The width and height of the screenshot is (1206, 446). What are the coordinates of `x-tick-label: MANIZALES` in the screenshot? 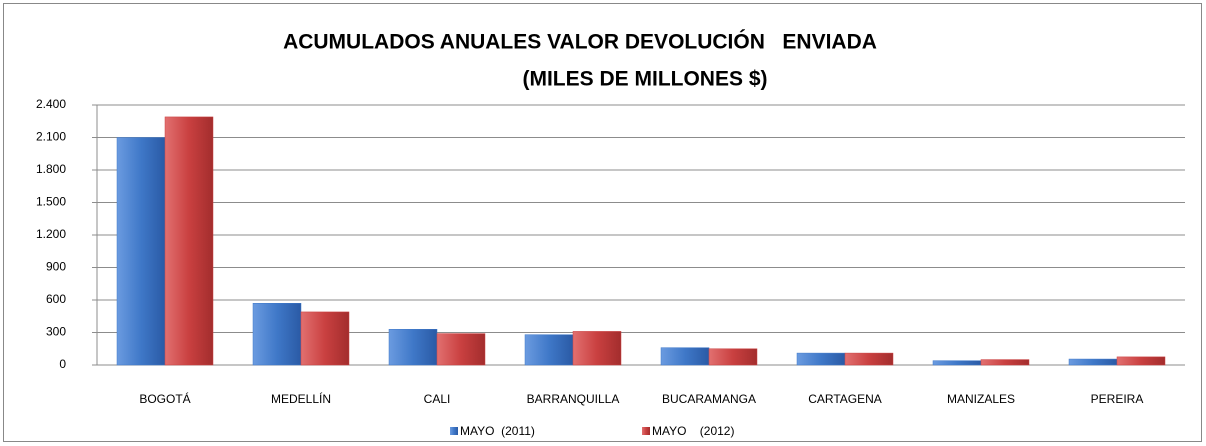 It's located at (981, 399).